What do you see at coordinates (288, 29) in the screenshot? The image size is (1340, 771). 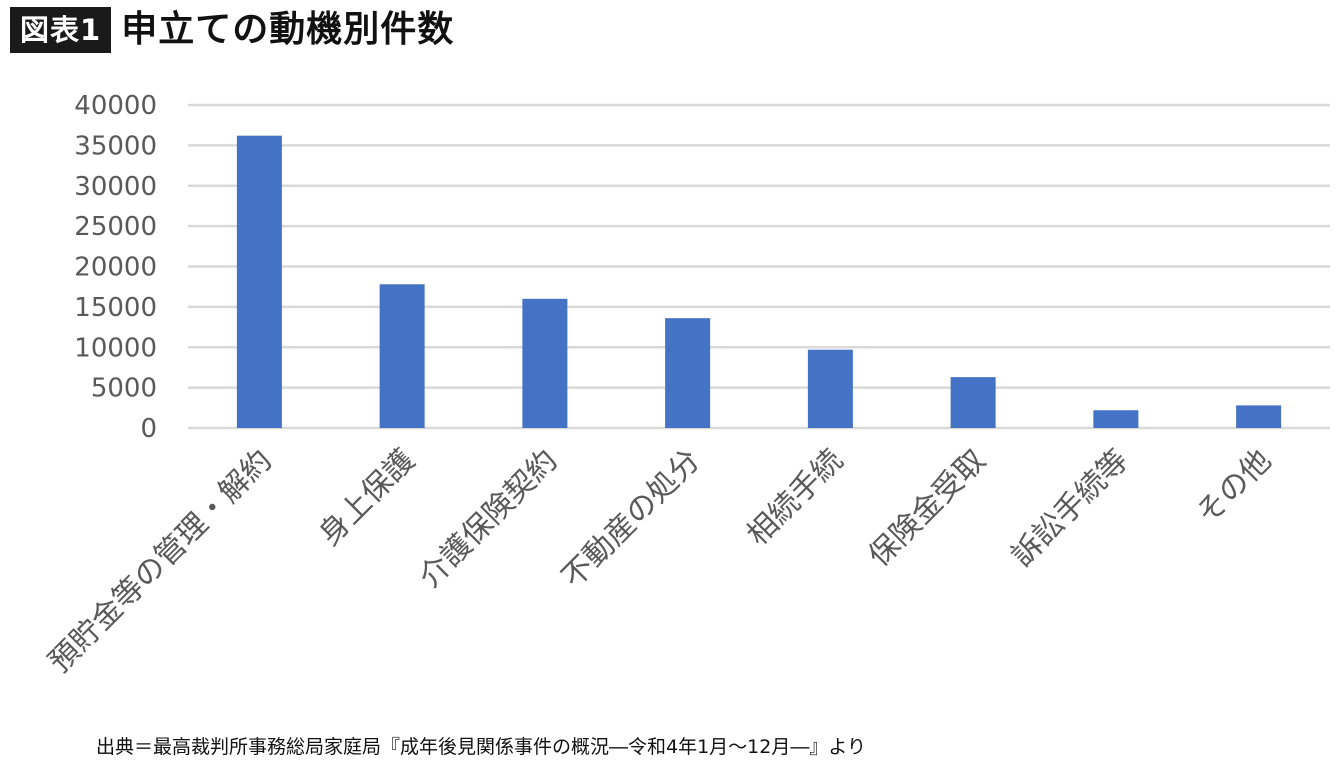 I see `chart-title: 申立ての動機別件数` at bounding box center [288, 29].